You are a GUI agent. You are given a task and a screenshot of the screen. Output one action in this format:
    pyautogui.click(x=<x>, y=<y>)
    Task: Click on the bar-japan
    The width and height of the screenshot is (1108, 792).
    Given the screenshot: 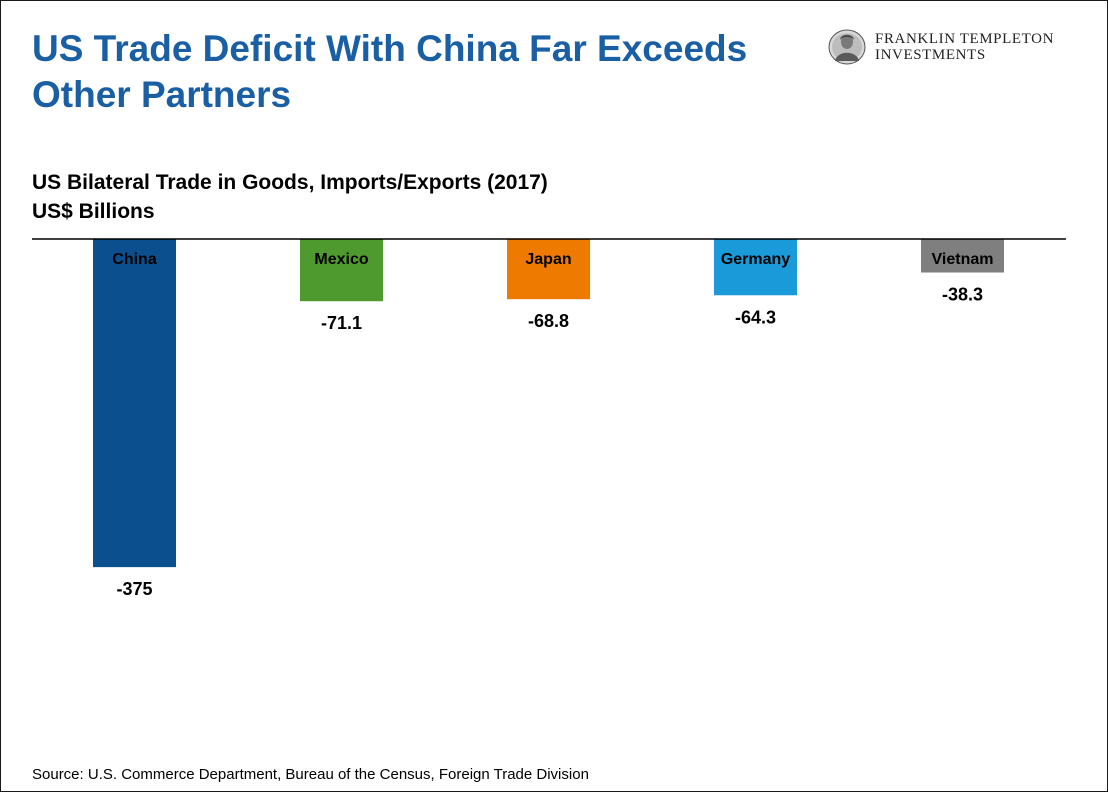 What is the action you would take?
    pyautogui.click(x=548, y=269)
    